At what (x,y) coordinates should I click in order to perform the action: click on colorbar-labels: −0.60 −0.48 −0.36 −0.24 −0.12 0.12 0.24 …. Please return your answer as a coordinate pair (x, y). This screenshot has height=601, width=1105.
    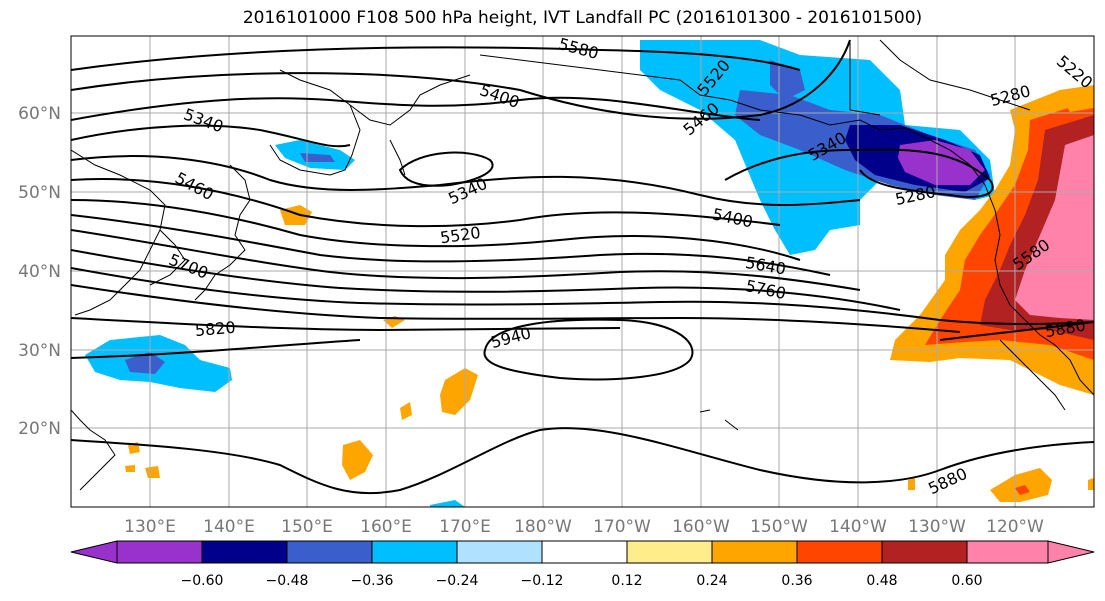
    Looking at the image, I should click on (582, 581).